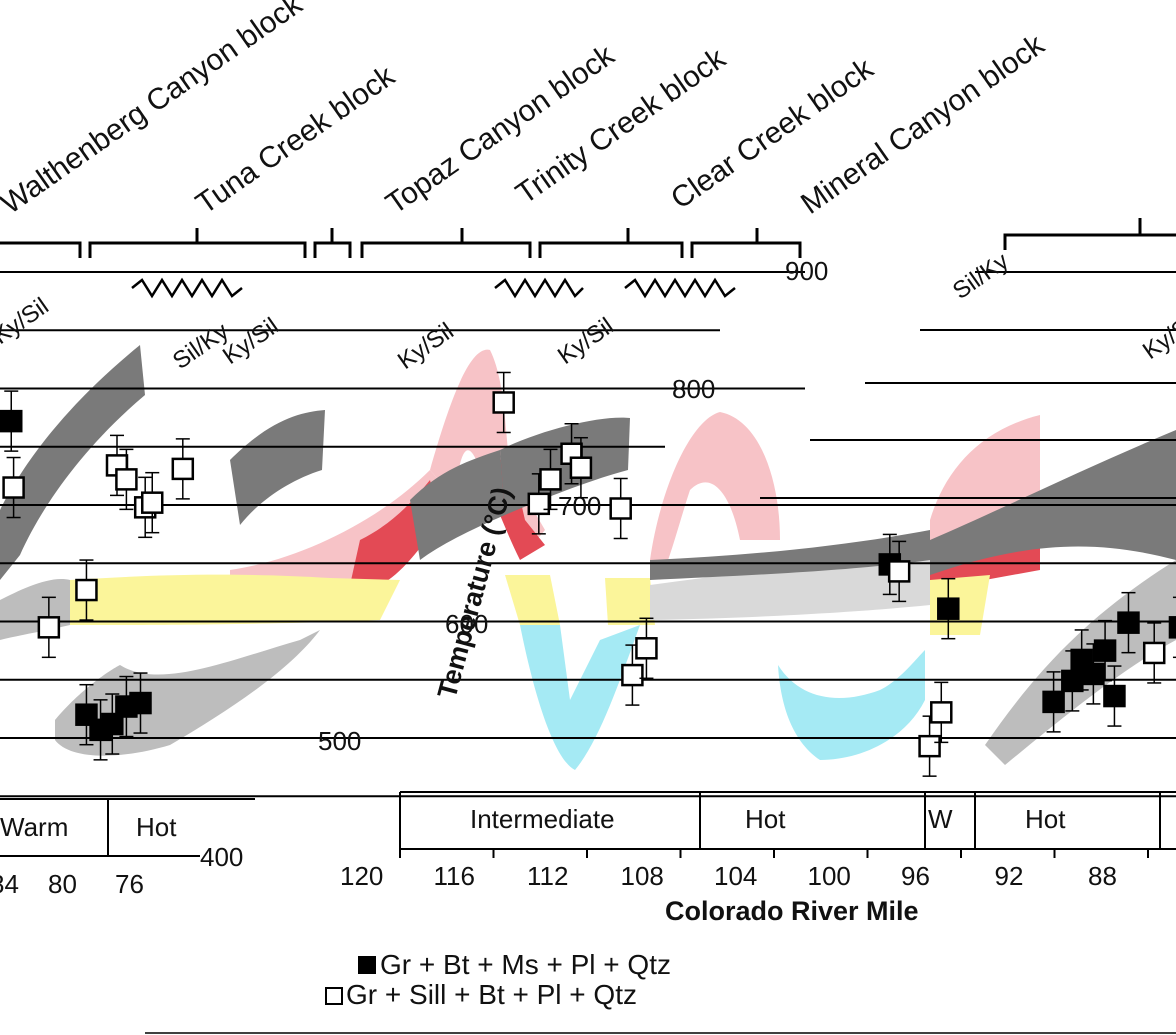 This screenshot has height=1035, width=1176. I want to click on legend-label-filled: Gr + Bt + Ms + Pl + Qtz, so click(525, 964).